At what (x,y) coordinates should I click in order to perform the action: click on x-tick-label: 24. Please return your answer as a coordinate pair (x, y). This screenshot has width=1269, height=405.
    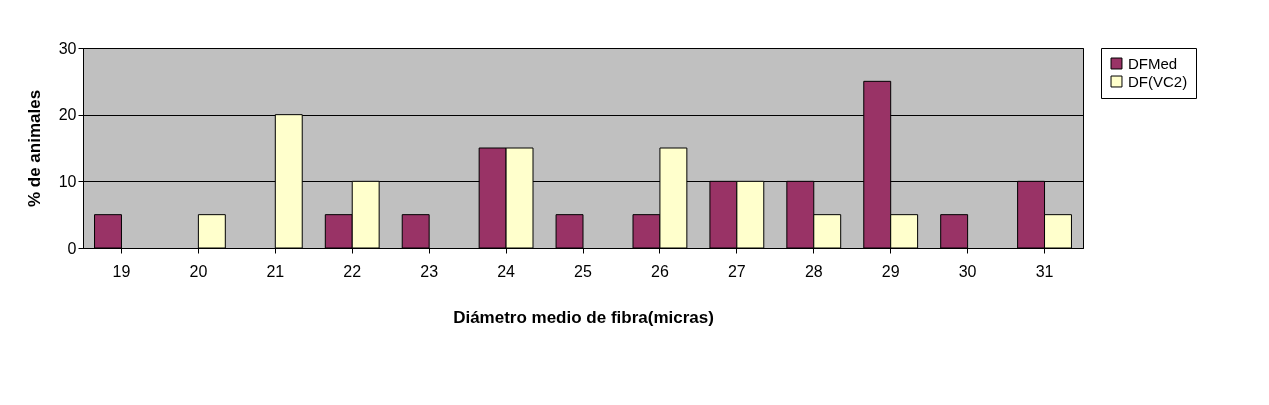
    Looking at the image, I should click on (506, 271).